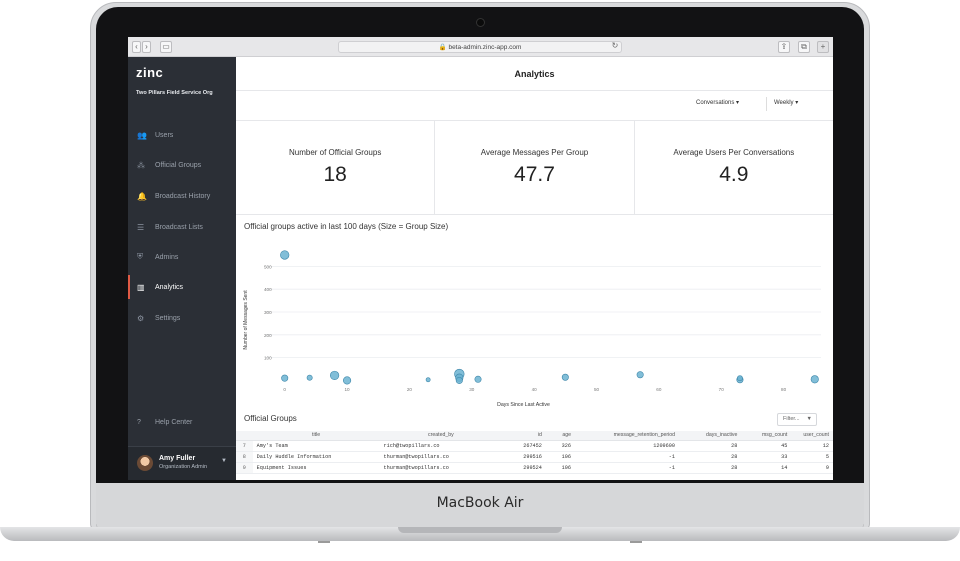  Describe the element at coordinates (136, 47) in the screenshot. I see `back-icon: ‹` at that location.